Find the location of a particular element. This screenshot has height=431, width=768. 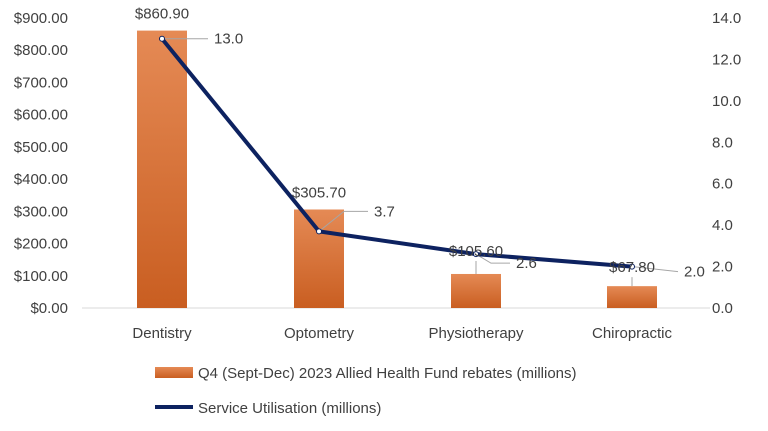

line-value-label: 2.6 is located at coordinates (526, 263).